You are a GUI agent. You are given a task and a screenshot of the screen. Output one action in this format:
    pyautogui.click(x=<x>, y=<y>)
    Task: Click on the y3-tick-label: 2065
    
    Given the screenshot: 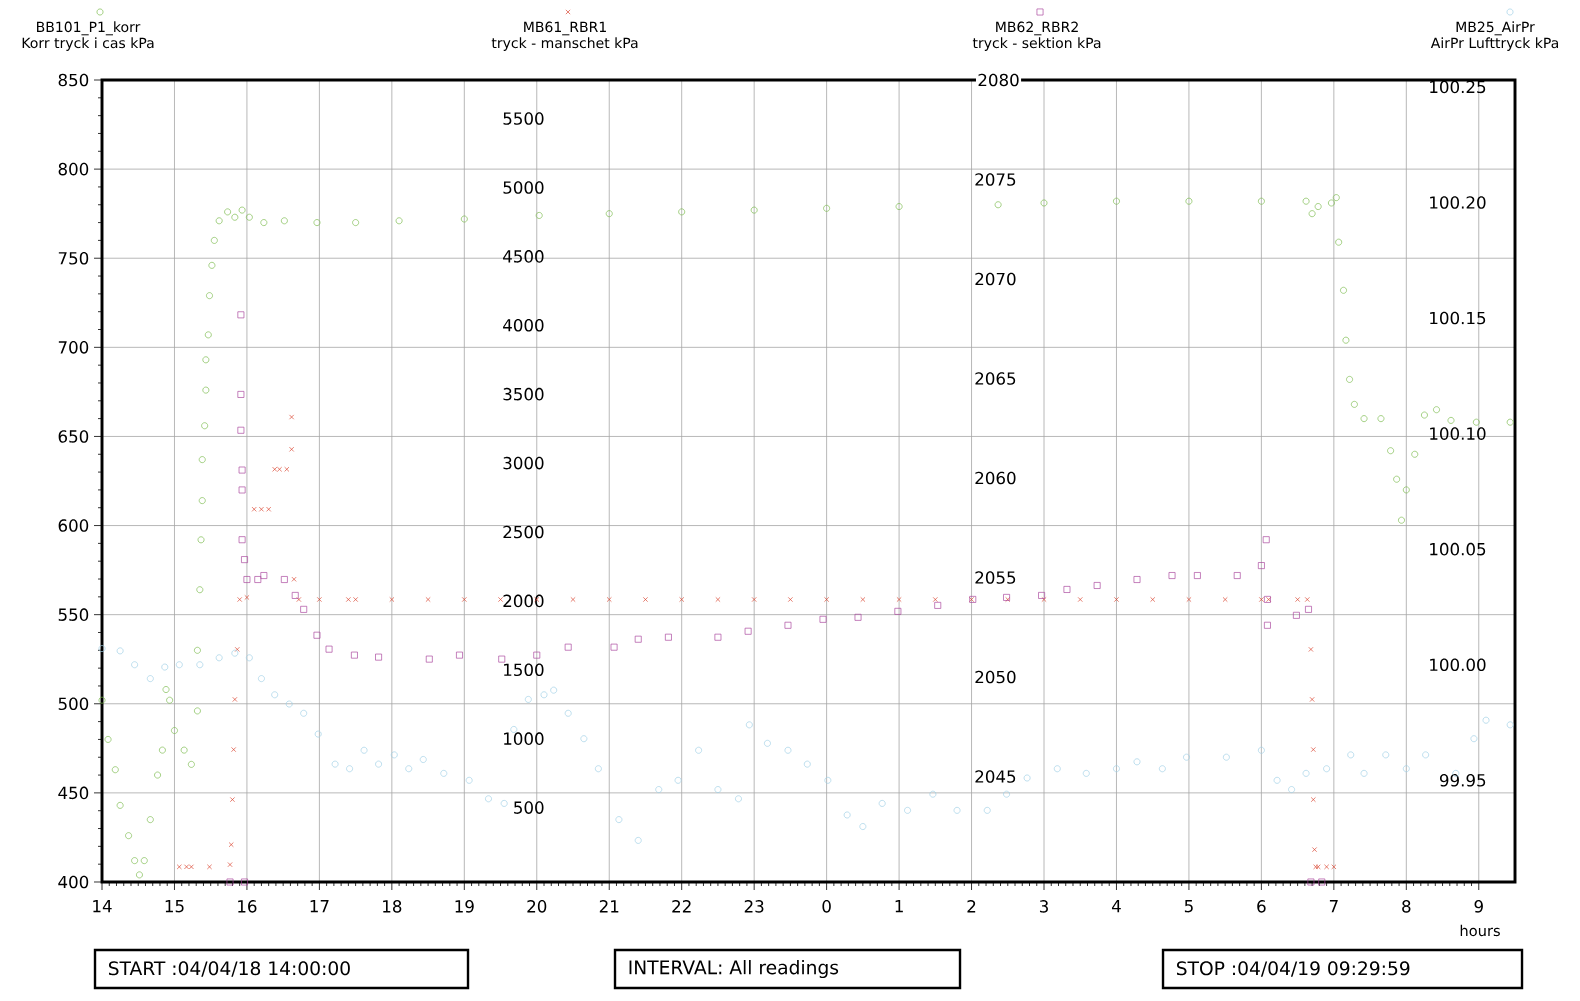 What is the action you would take?
    pyautogui.click(x=995, y=378)
    